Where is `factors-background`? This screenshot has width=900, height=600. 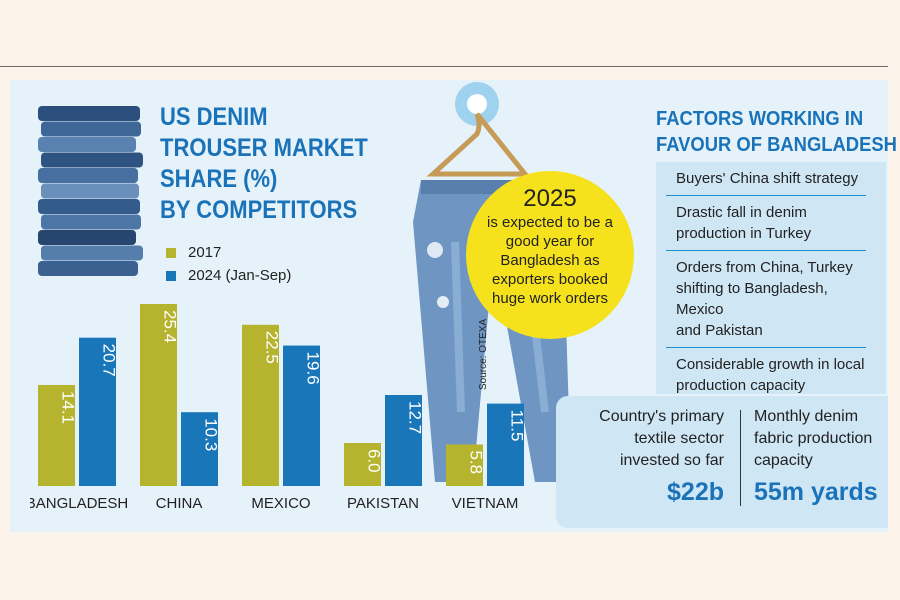
factors-background is located at coordinates (771, 278).